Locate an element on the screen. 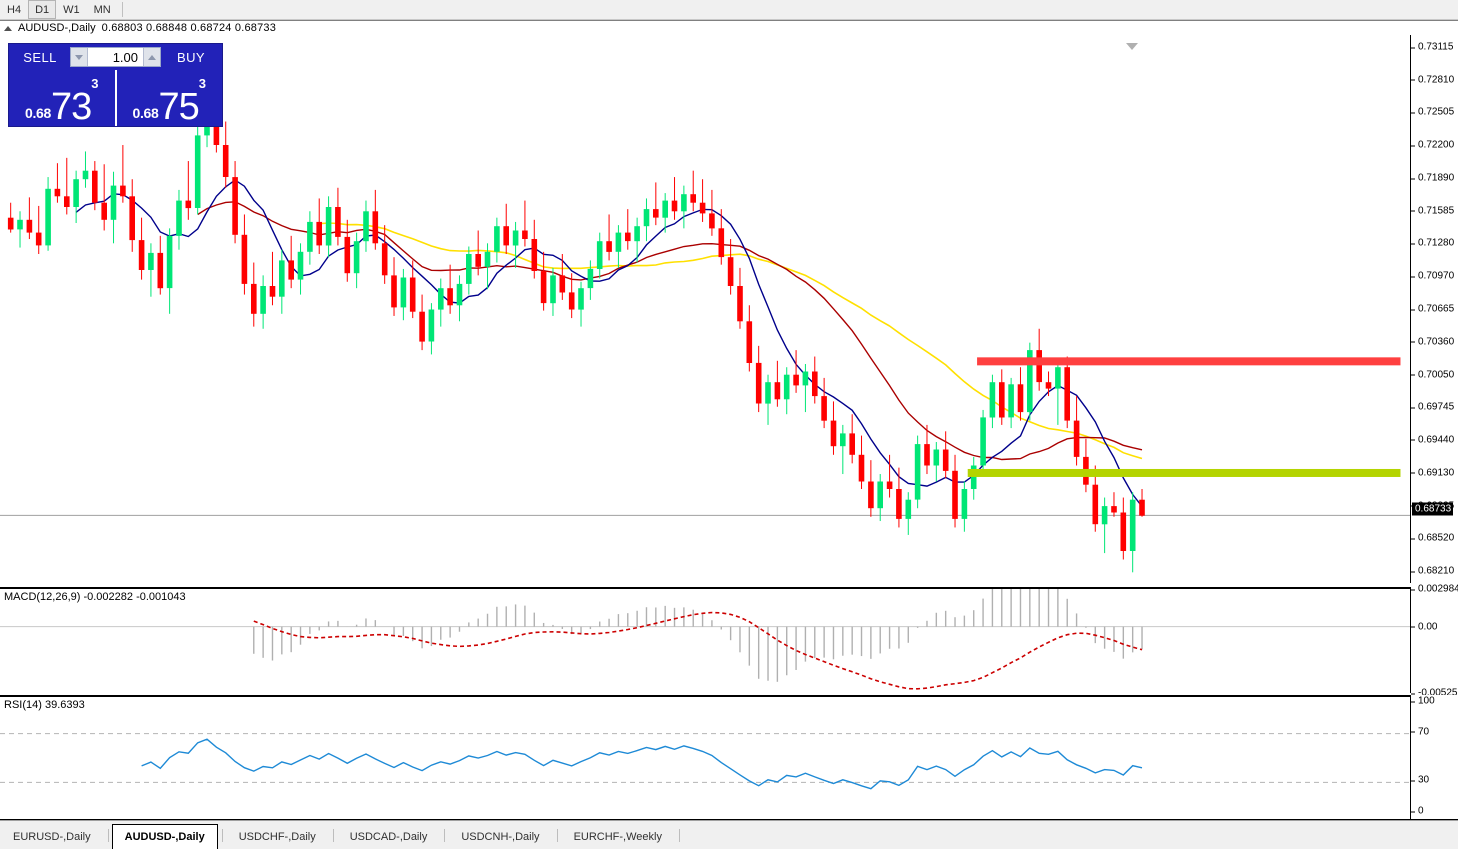 The height and width of the screenshot is (849, 1458). timeframe-label: W1 is located at coordinates (71, 9).